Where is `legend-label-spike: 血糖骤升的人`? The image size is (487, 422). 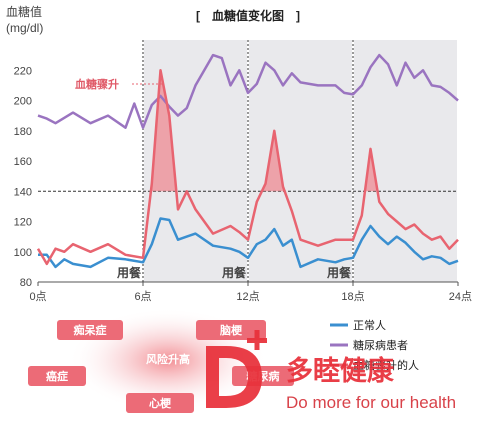
legend-label-spike: 血糖骤升的人 is located at coordinates (386, 365).